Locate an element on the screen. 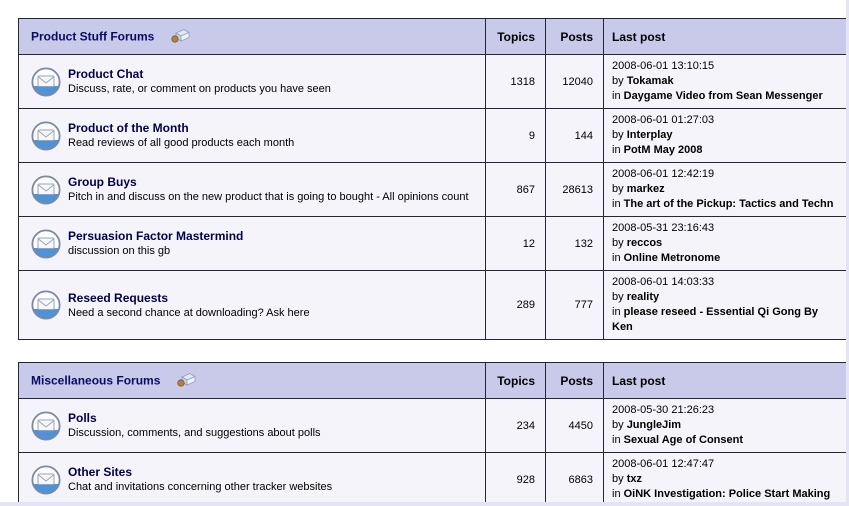 This screenshot has height=506, width=849. last-post-date: 2008-06-01 14:03:33 is located at coordinates (663, 282).